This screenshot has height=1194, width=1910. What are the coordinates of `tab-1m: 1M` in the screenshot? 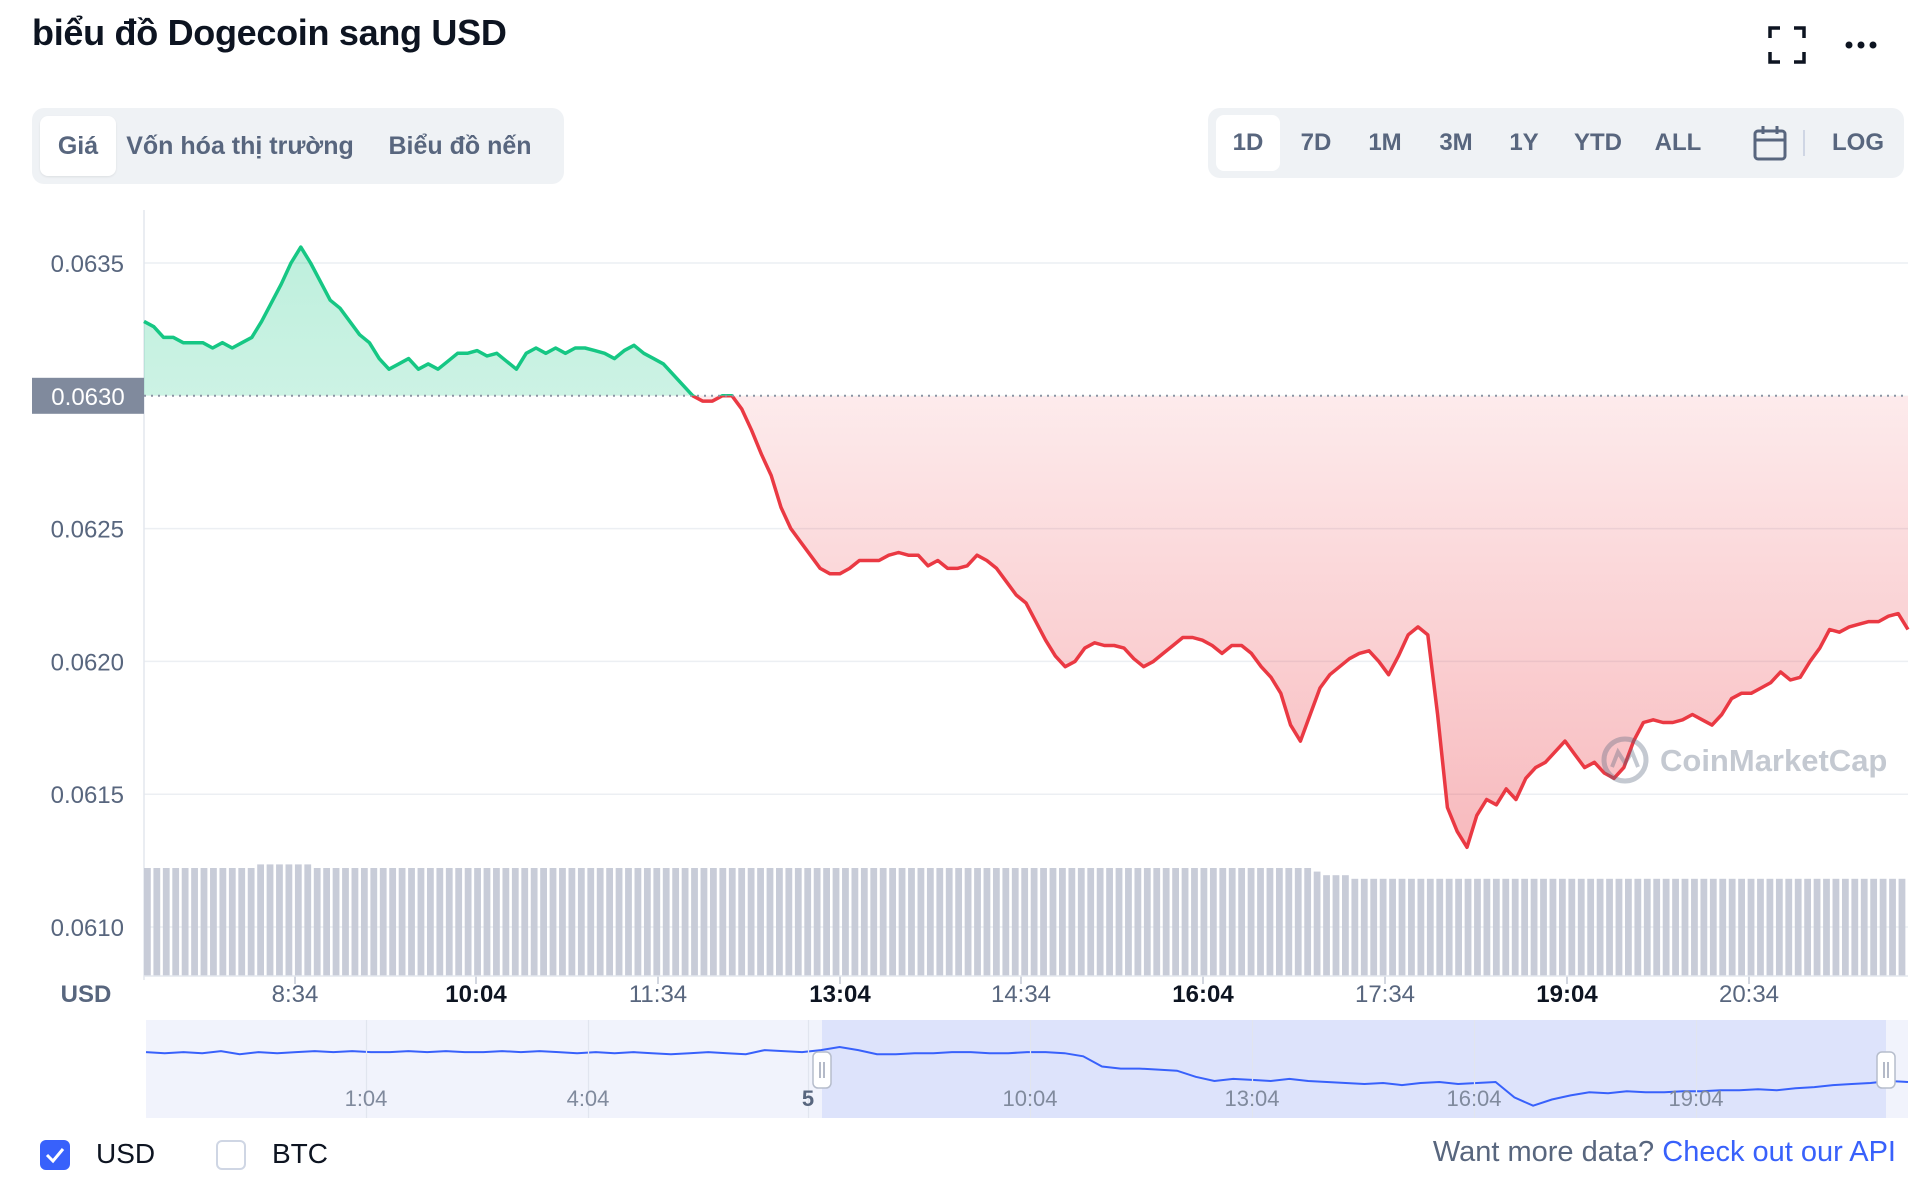 It's located at (1385, 142).